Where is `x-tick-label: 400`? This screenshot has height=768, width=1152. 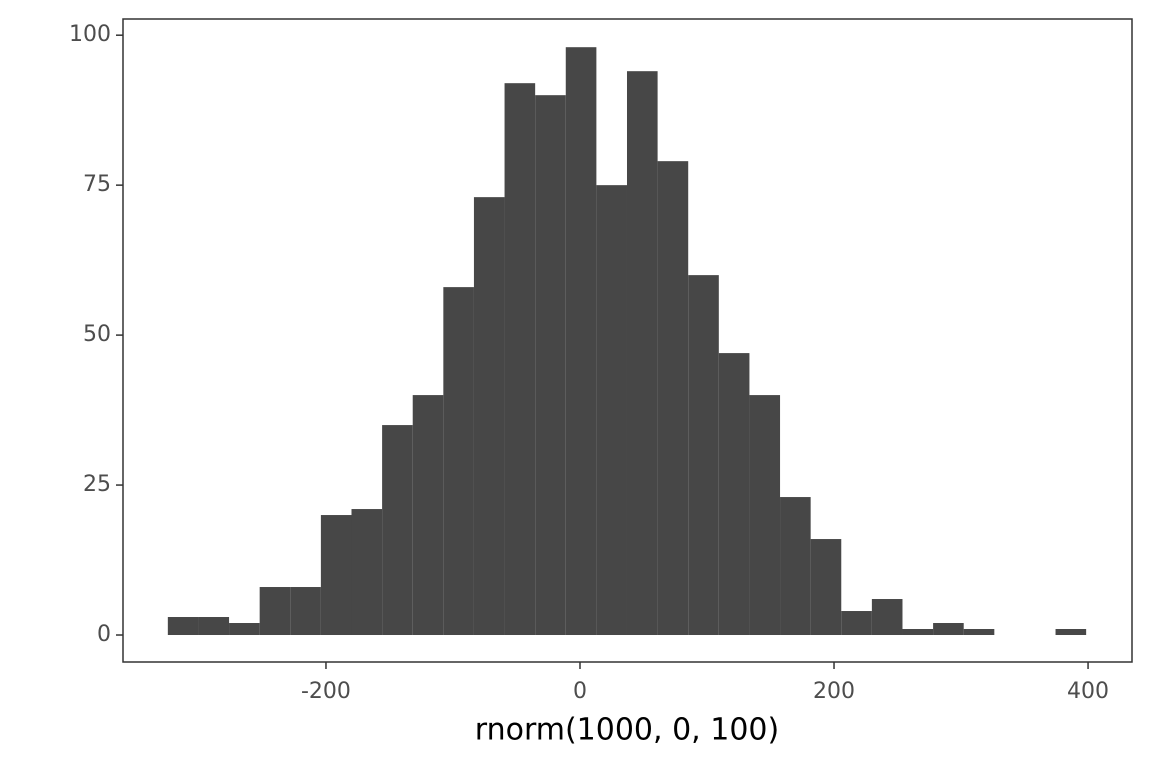 x-tick-label: 400 is located at coordinates (1088, 691).